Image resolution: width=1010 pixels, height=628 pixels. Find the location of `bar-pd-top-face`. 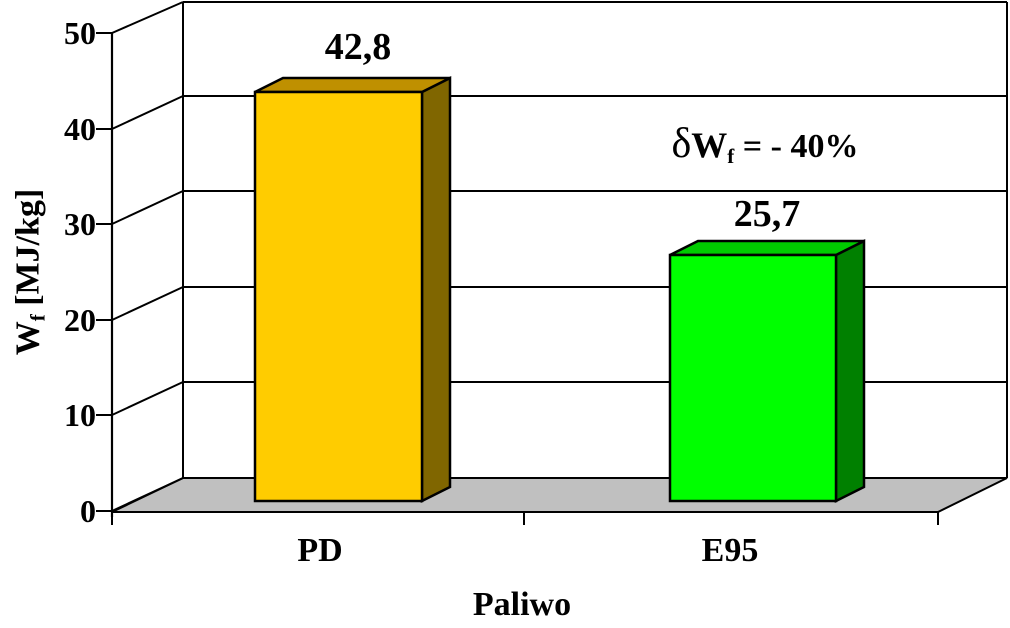

bar-pd-top-face is located at coordinates (352, 85).